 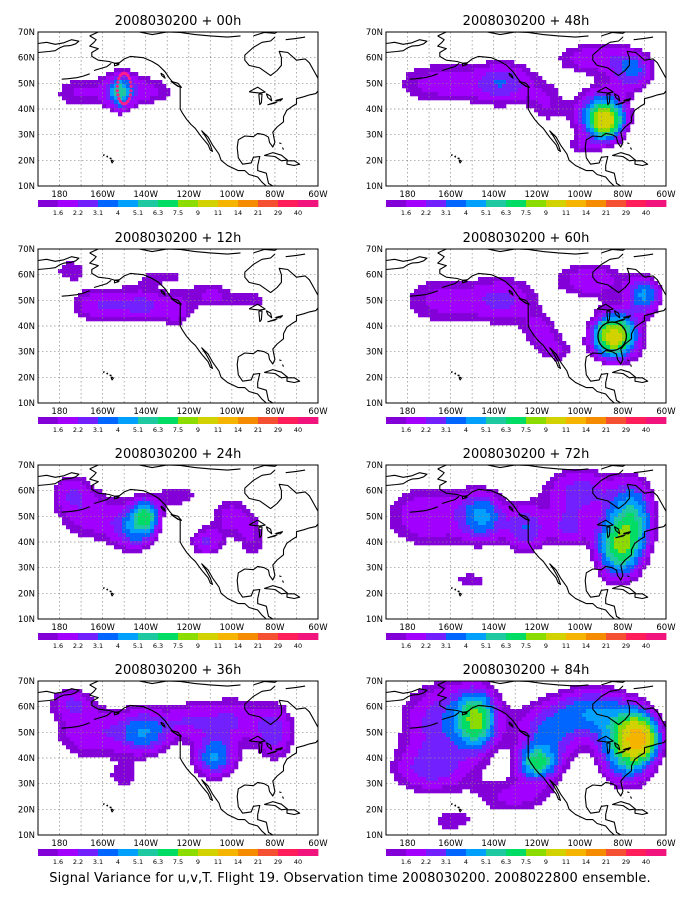 What do you see at coordinates (526, 454) in the screenshot?
I see `panel-title: 2008030200 + 72h` at bounding box center [526, 454].